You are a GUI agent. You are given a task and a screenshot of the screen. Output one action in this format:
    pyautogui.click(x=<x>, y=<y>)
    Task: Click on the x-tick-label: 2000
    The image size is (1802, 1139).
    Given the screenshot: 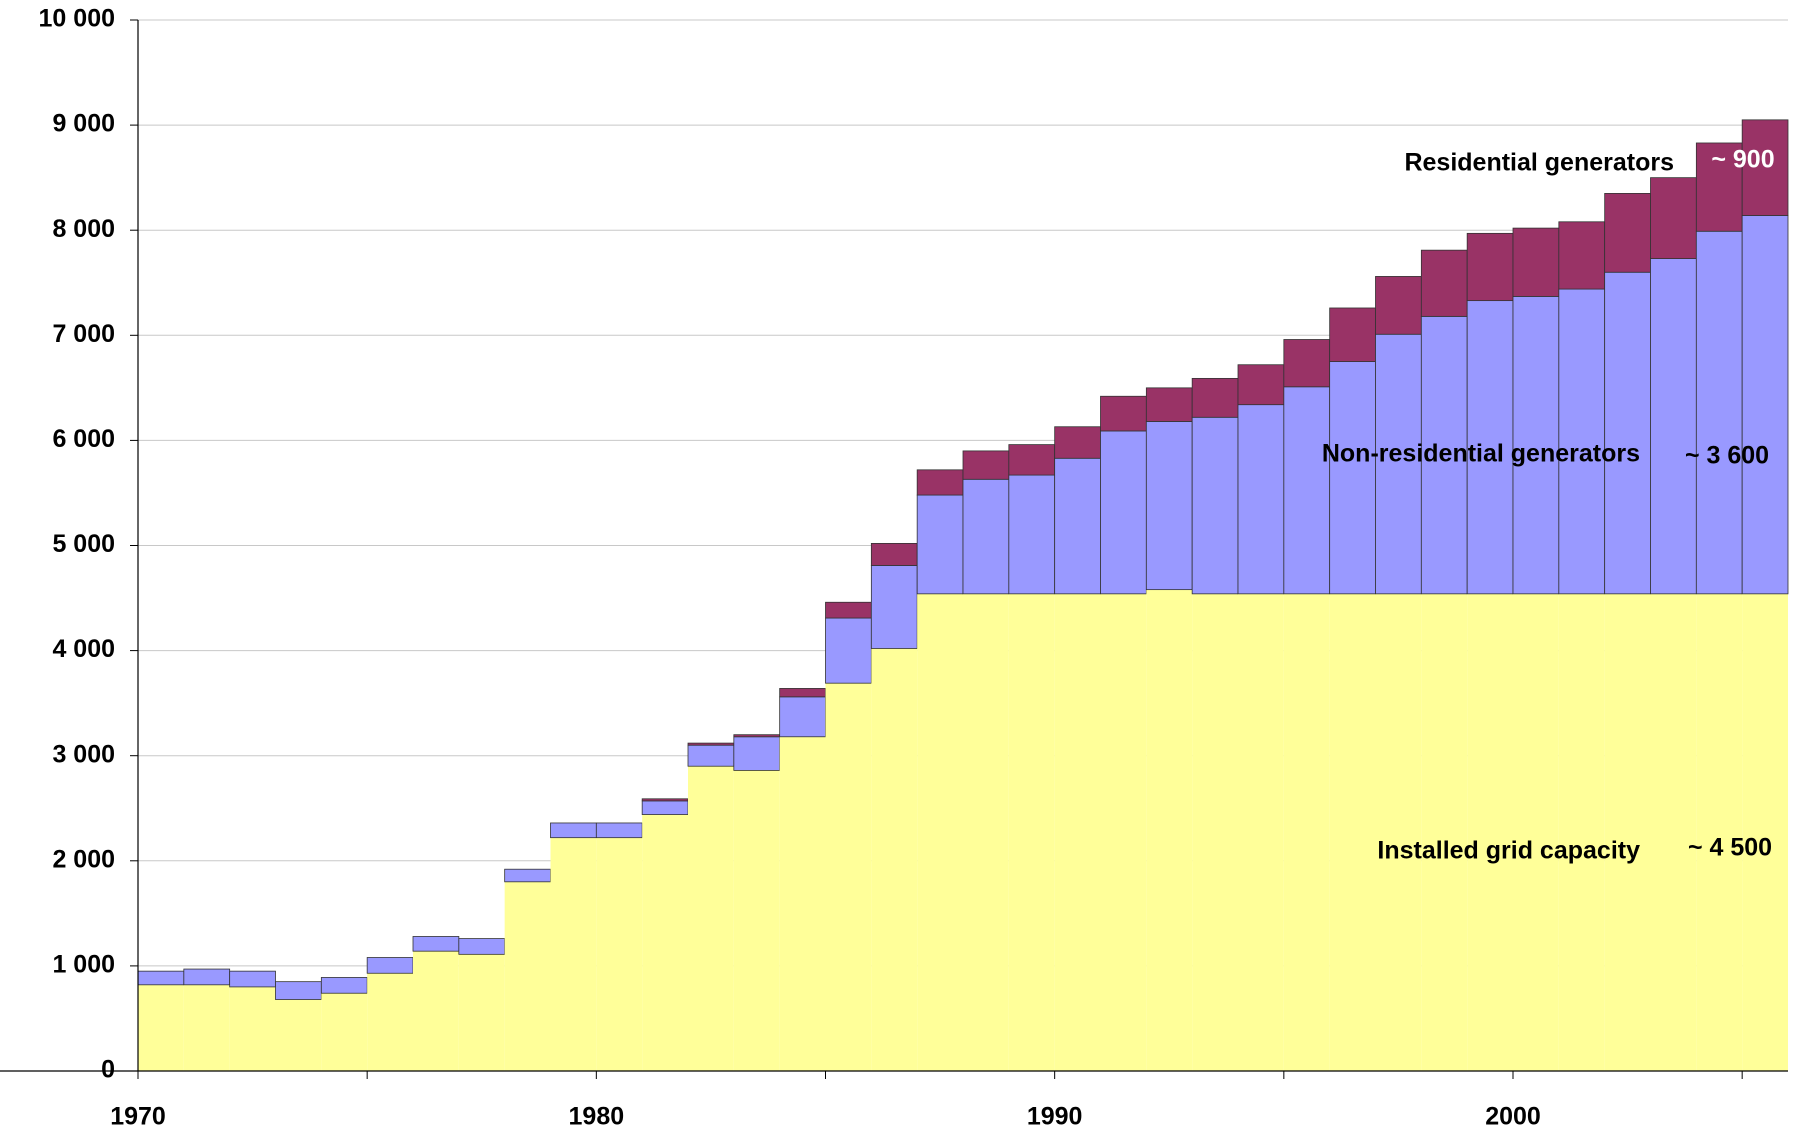 What is the action you would take?
    pyautogui.click(x=1513, y=1117)
    